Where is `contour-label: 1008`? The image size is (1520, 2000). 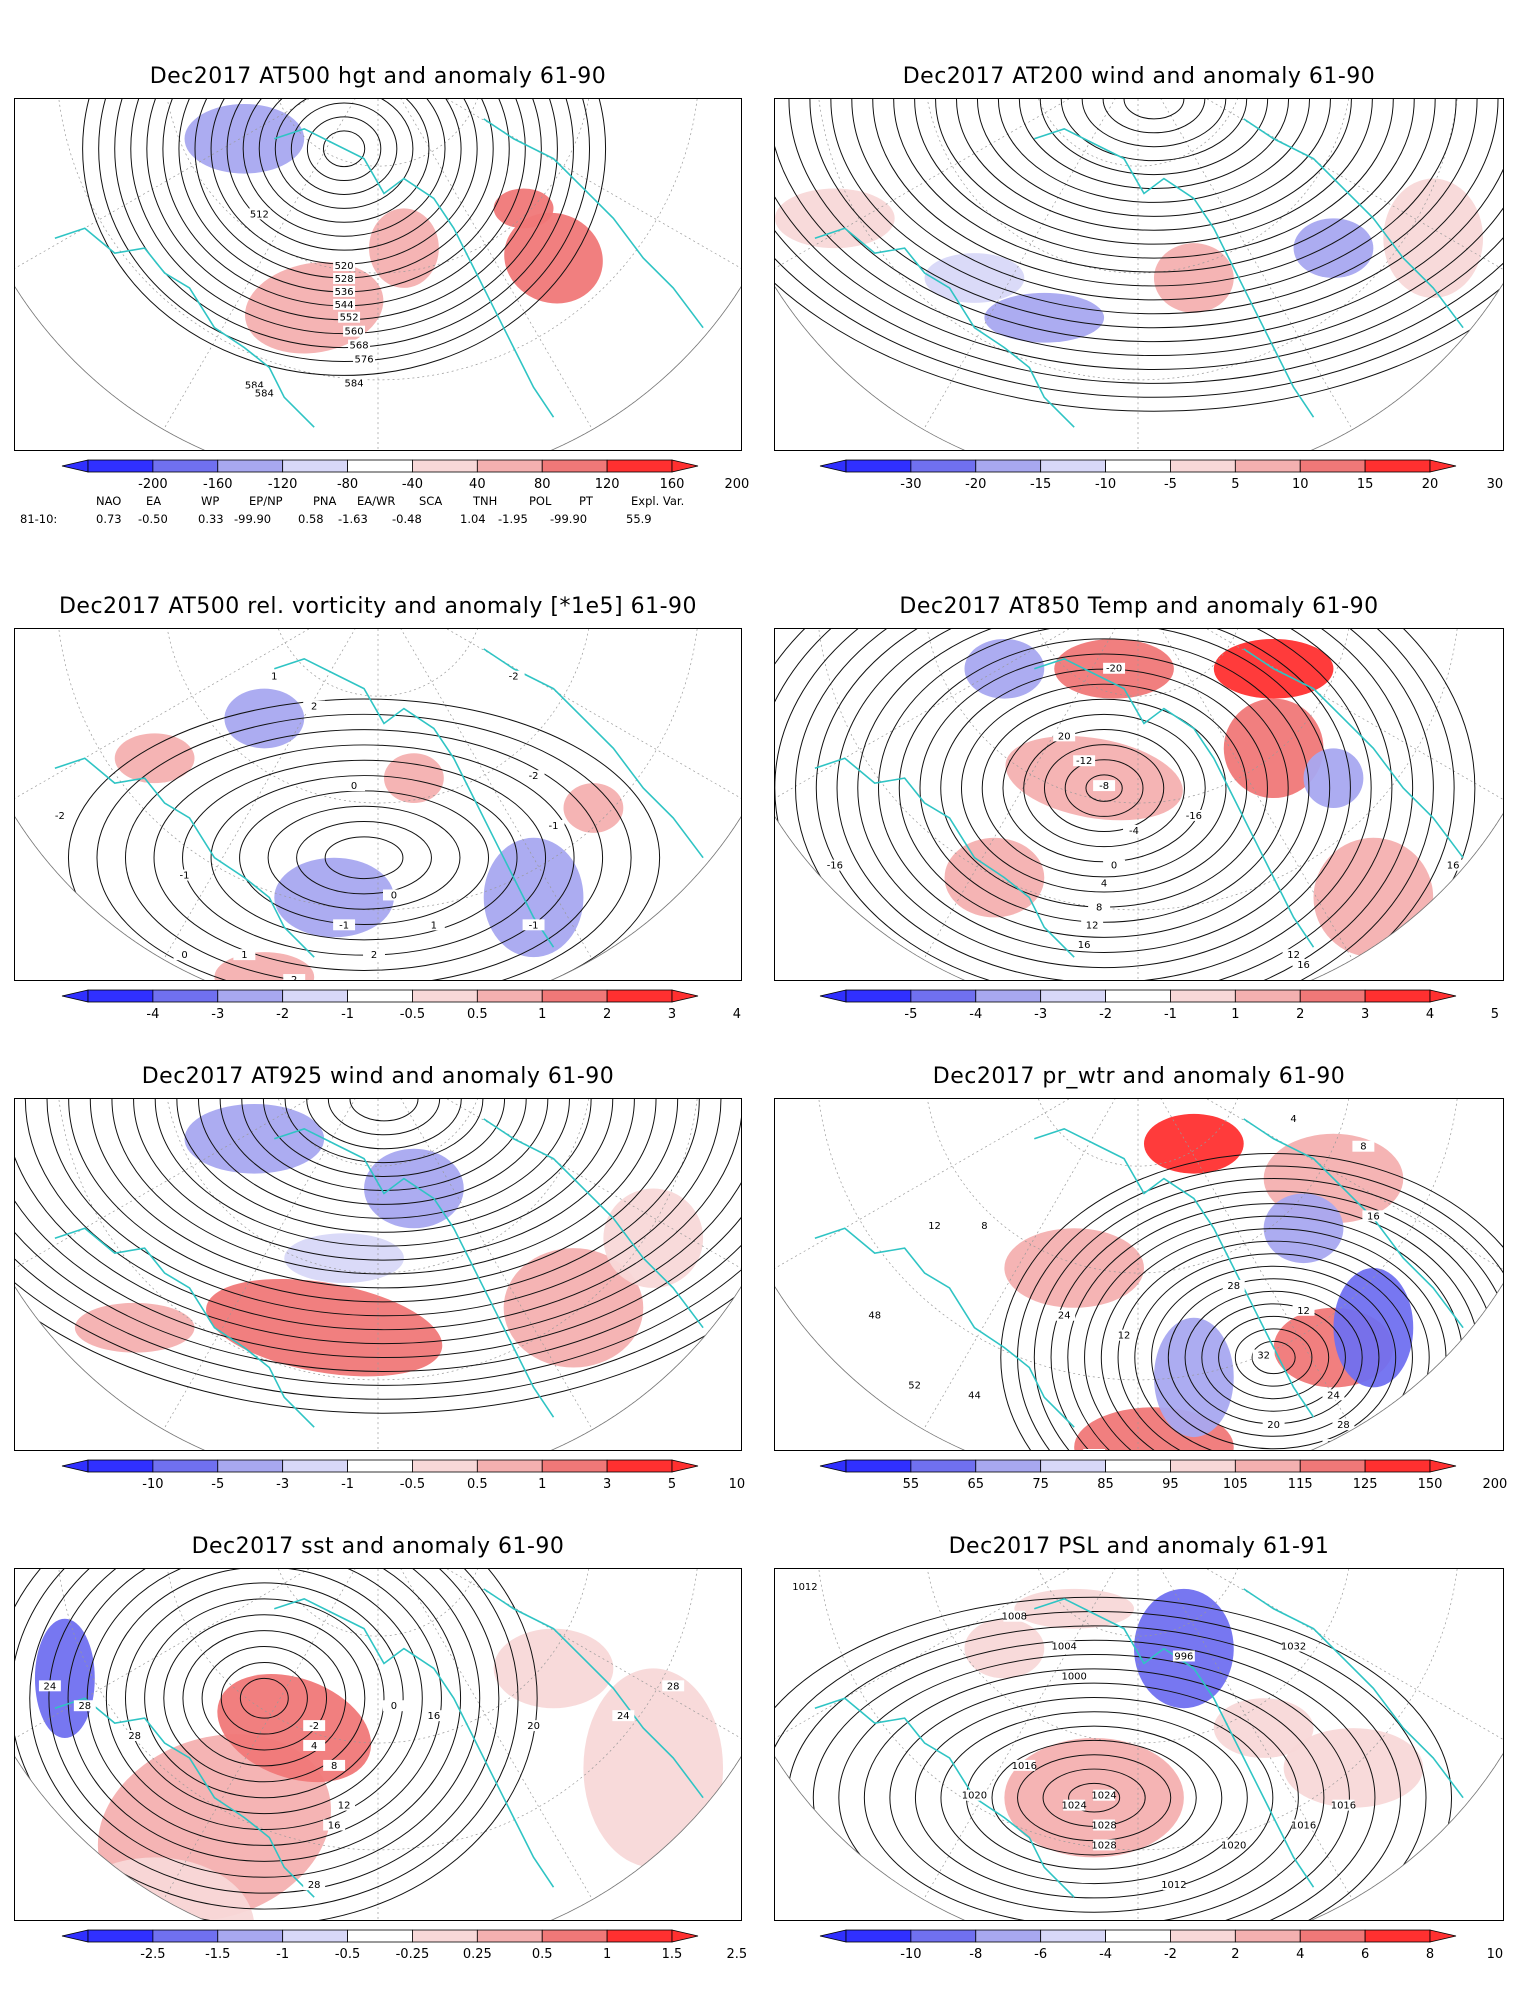
contour-label: 1008 is located at coordinates (1014, 1617).